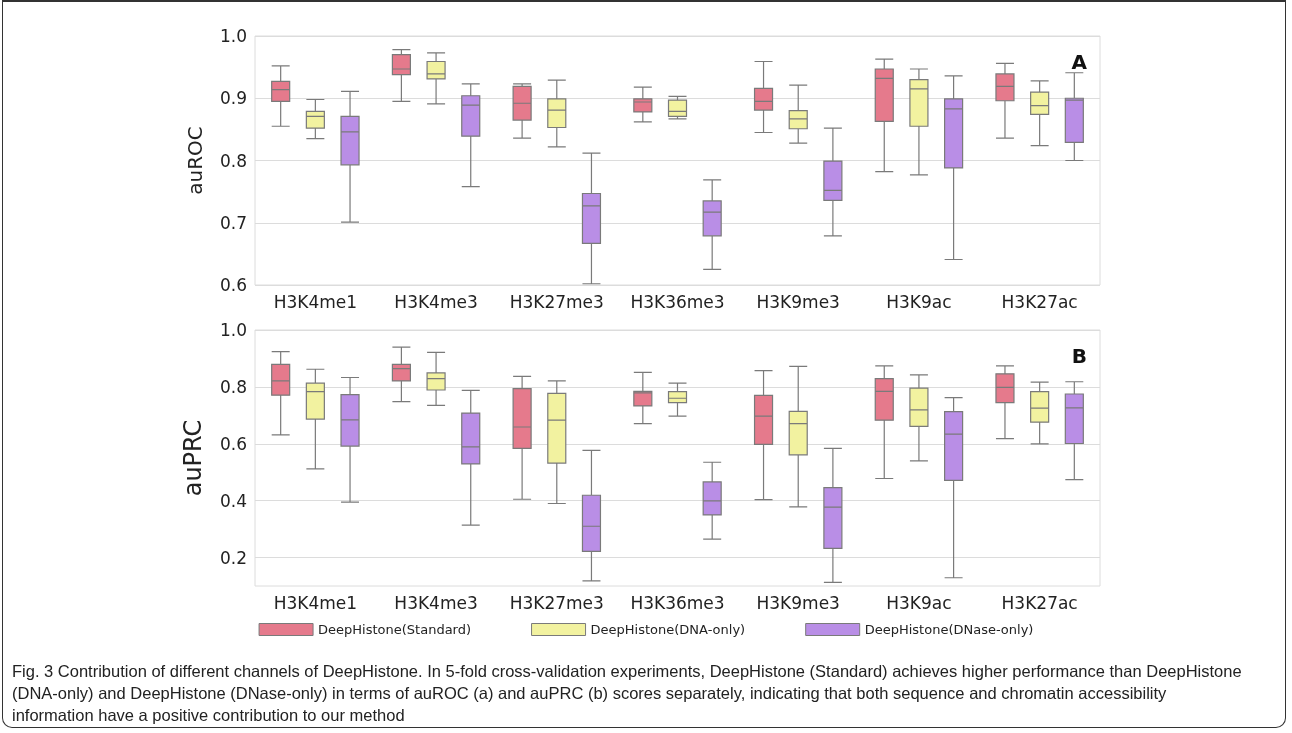 The width and height of the screenshot is (1292, 733). What do you see at coordinates (668, 629) in the screenshot?
I see `legend-label: DeepHistone(DNA-only)` at bounding box center [668, 629].